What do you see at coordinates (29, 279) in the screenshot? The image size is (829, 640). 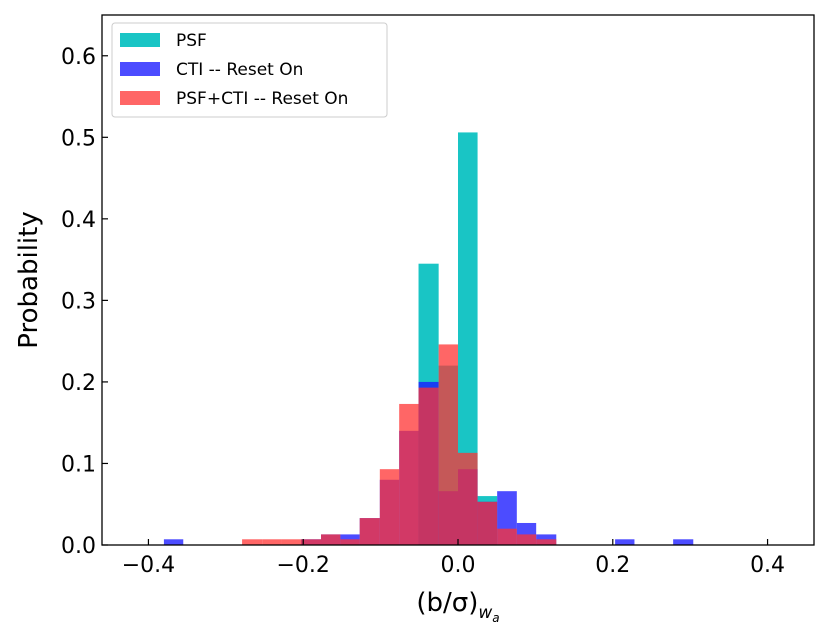 I see `y-axis-label: Probability` at bounding box center [29, 279].